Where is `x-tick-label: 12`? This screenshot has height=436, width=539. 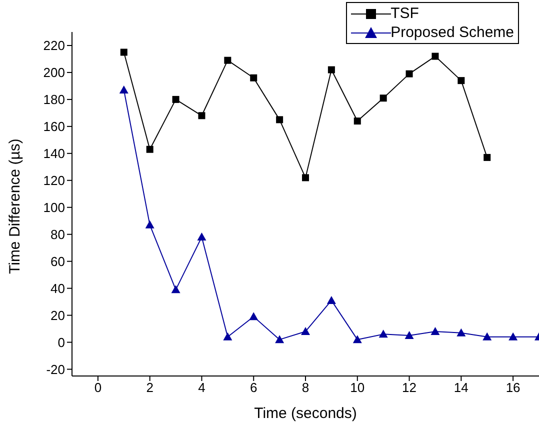 x-tick-label: 12 is located at coordinates (409, 388).